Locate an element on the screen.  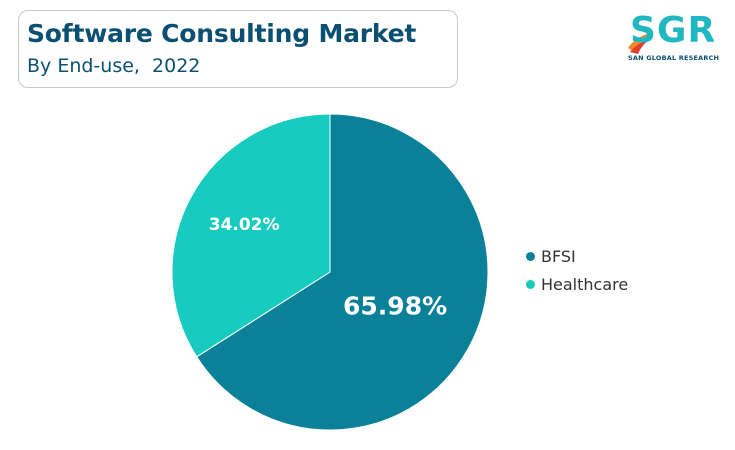
legend-item-bfsi: BFSI is located at coordinates (577, 256).